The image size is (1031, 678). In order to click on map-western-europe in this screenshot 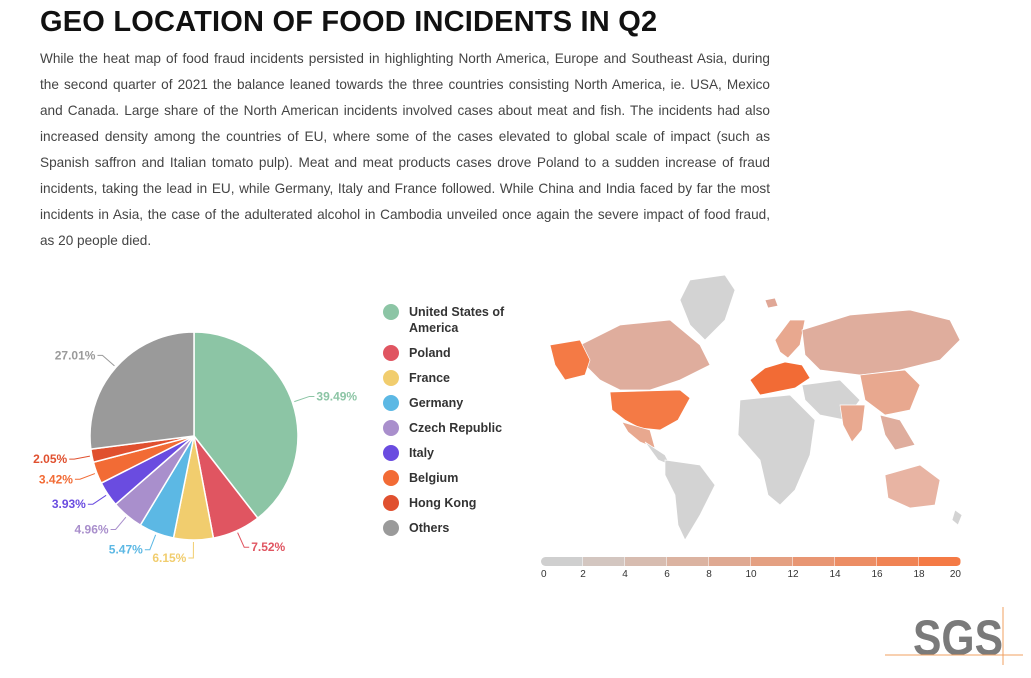, I will do `click(780, 378)`.